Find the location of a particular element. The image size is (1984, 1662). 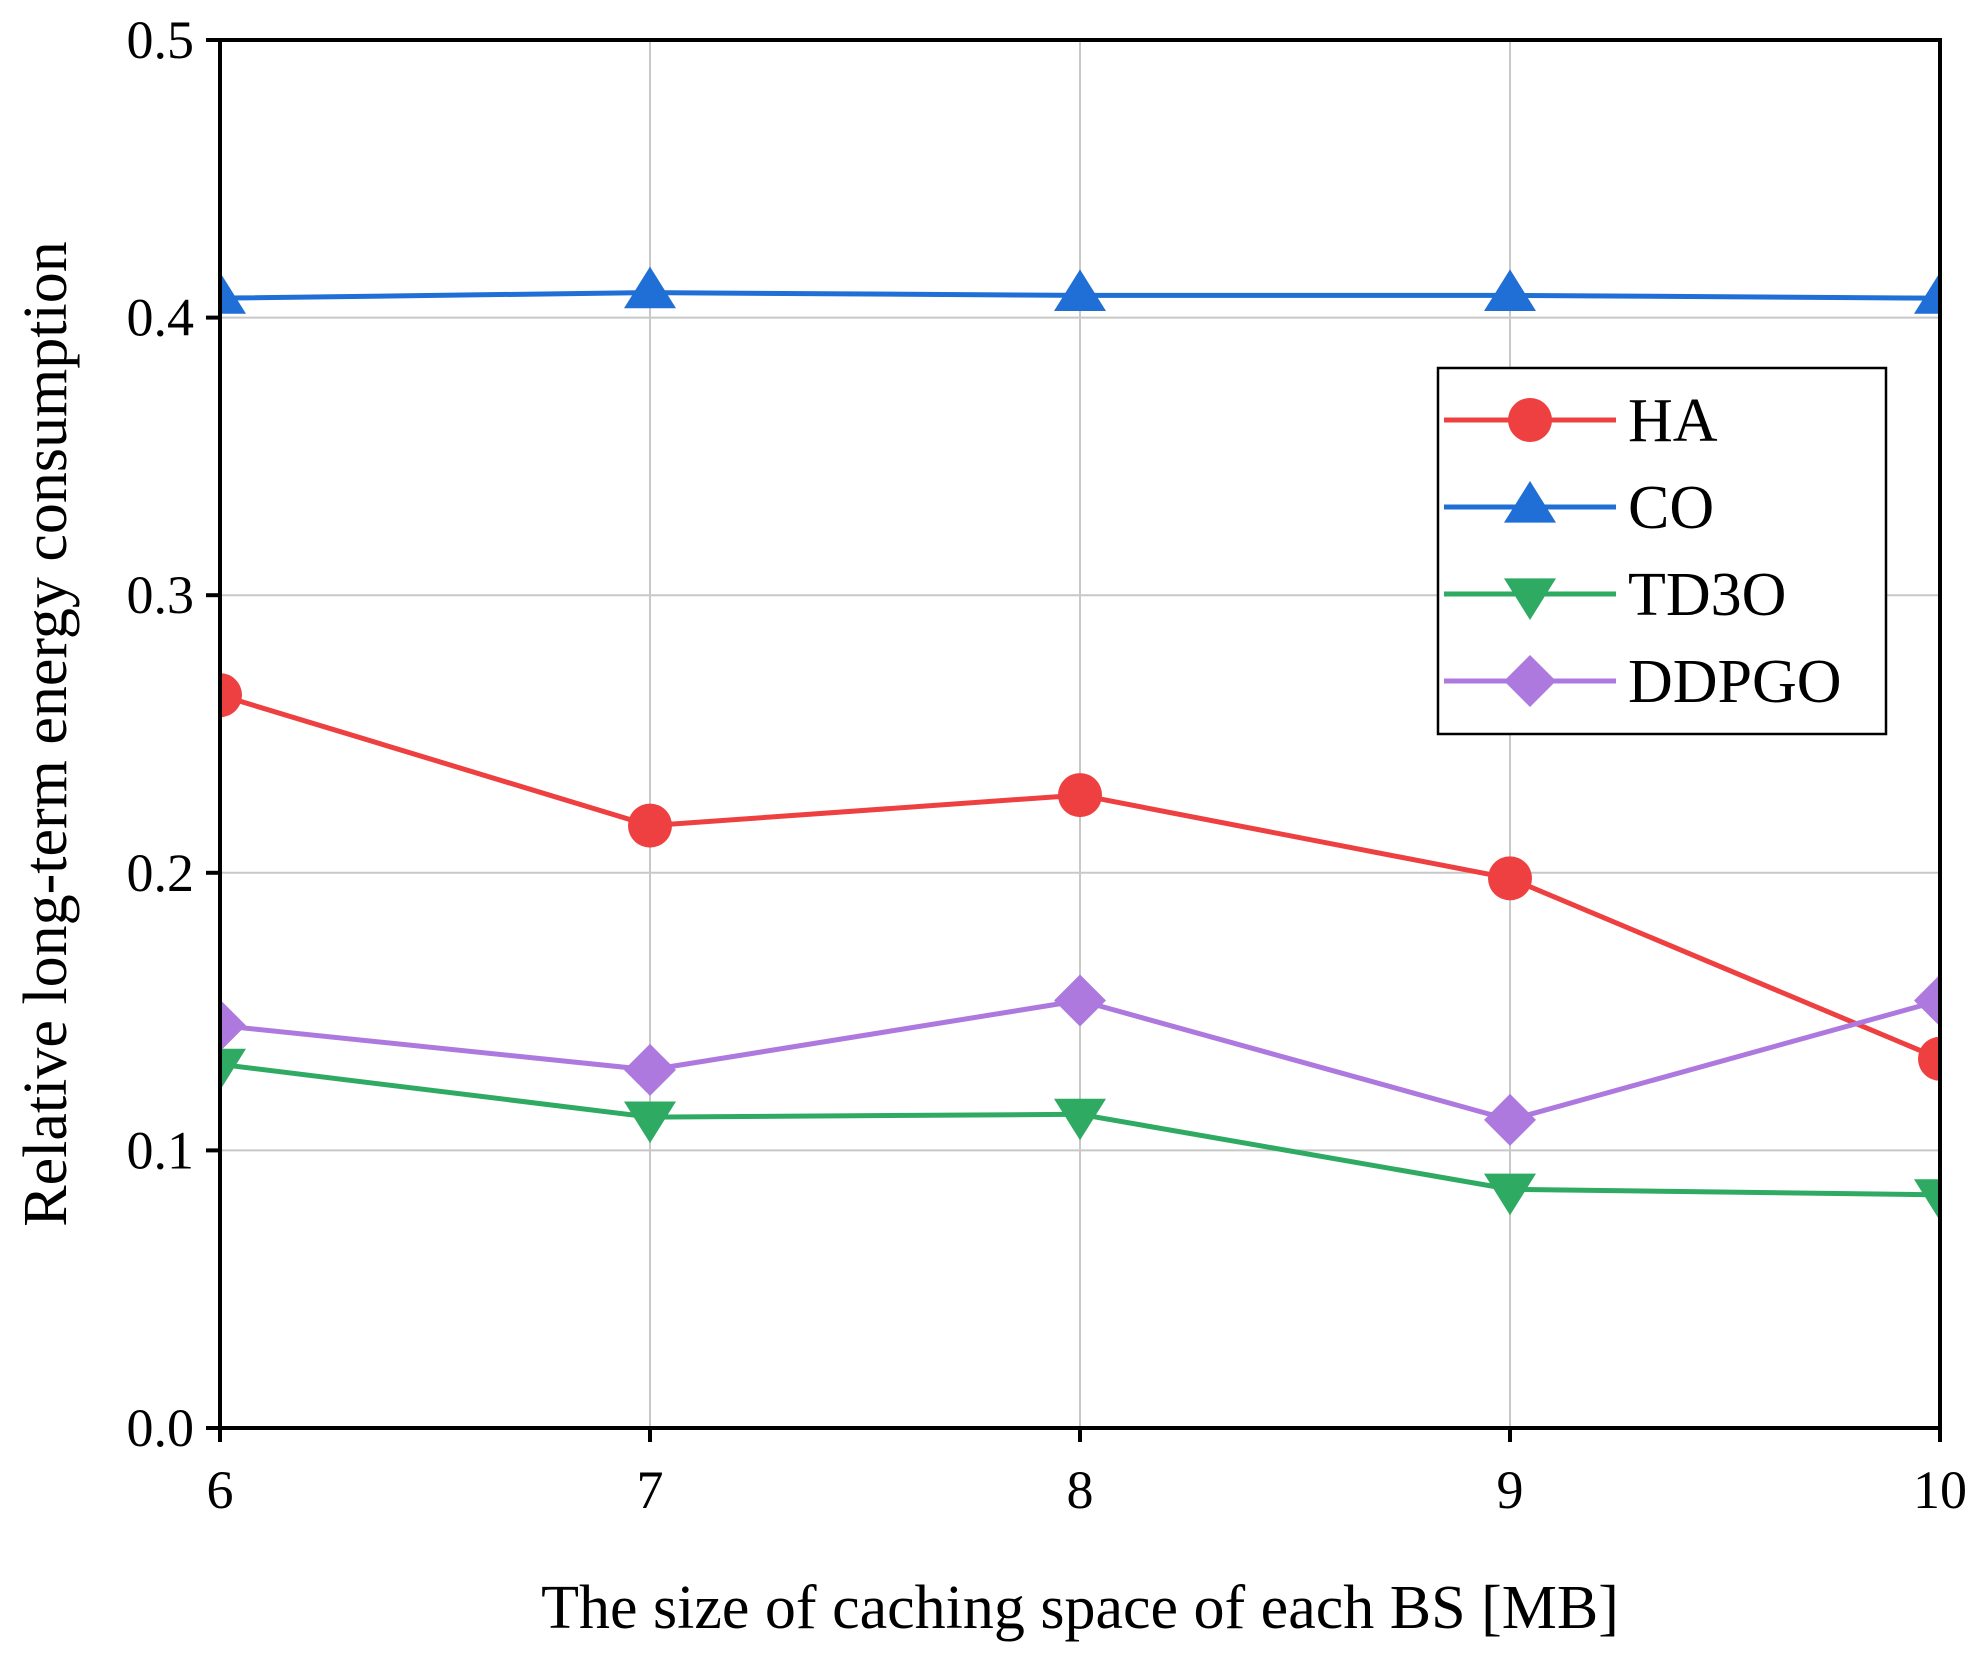

y-tick-label: 0.5 is located at coordinates (161, 40).